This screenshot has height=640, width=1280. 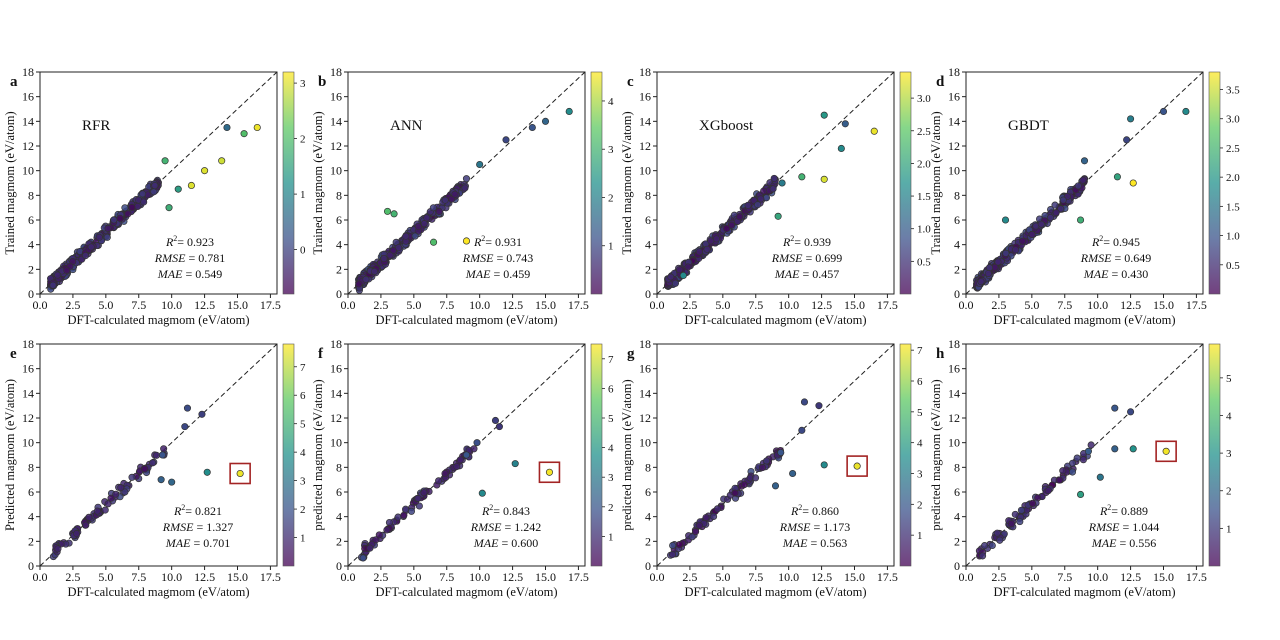 What do you see at coordinates (631, 354) in the screenshot?
I see `panel-letter: g` at bounding box center [631, 354].